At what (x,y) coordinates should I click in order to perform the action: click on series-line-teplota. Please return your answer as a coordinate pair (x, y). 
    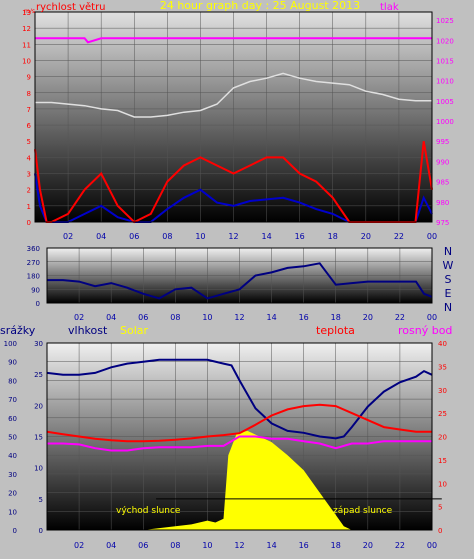
    Looking at the image, I should click on (239, 423).